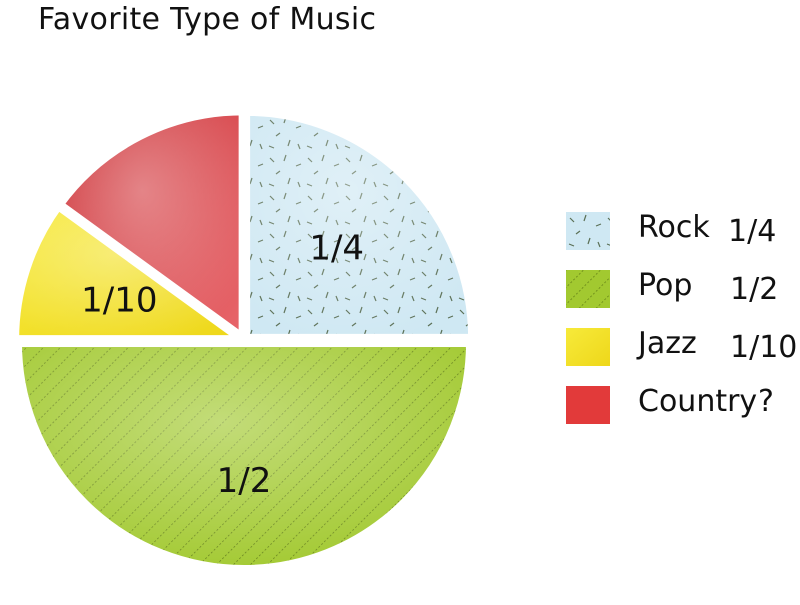 The image size is (800, 605). I want to click on slice-label-pop: 1/2, so click(244, 481).